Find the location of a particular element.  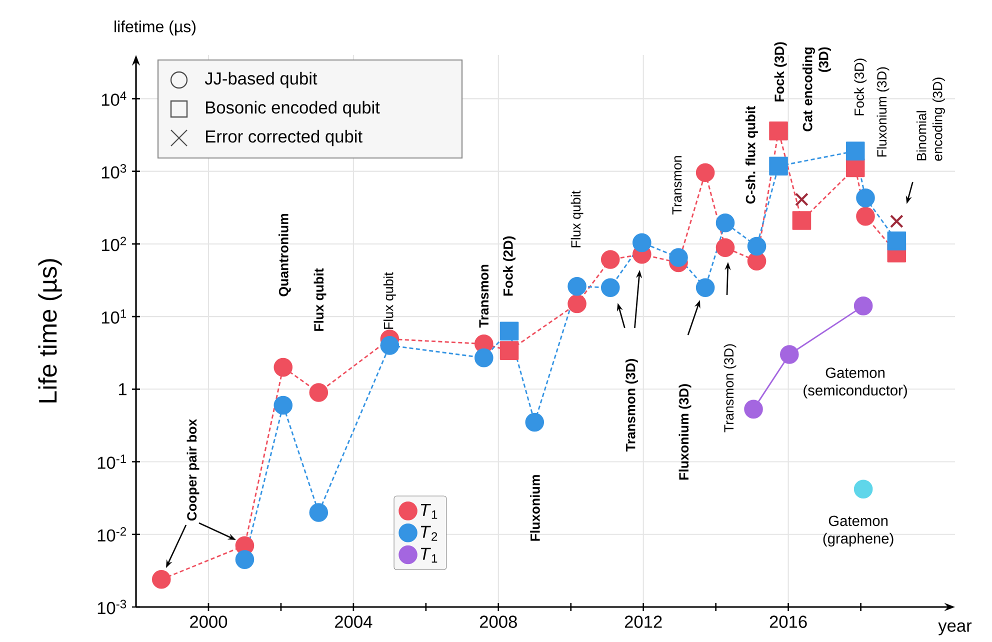

legend-label: T$_{2}$ is located at coordinates (429, 533).